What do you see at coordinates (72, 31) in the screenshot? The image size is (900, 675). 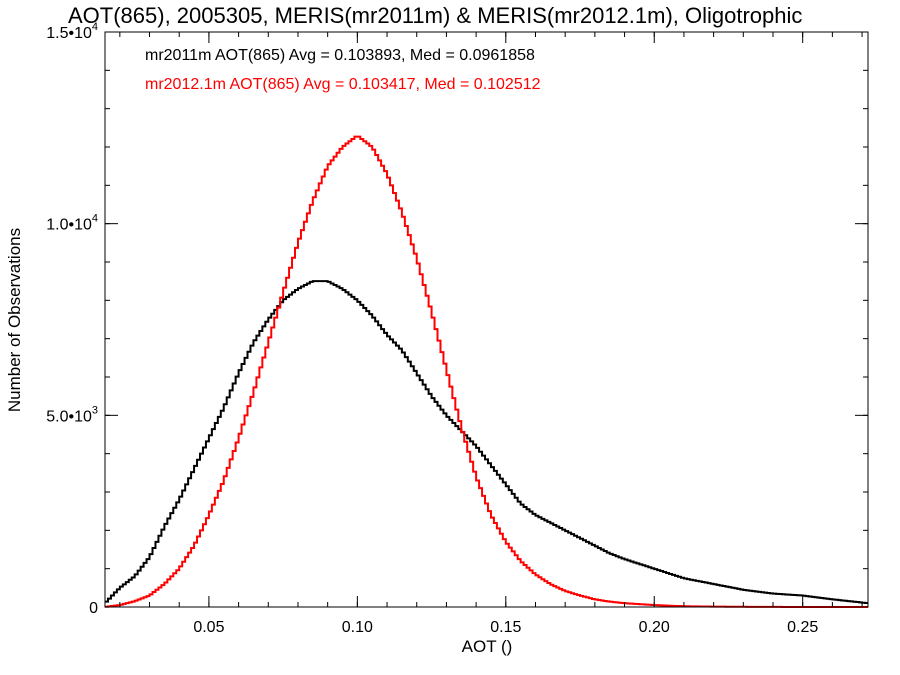 I see `y-tick-label: 1.5•104` at bounding box center [72, 31].